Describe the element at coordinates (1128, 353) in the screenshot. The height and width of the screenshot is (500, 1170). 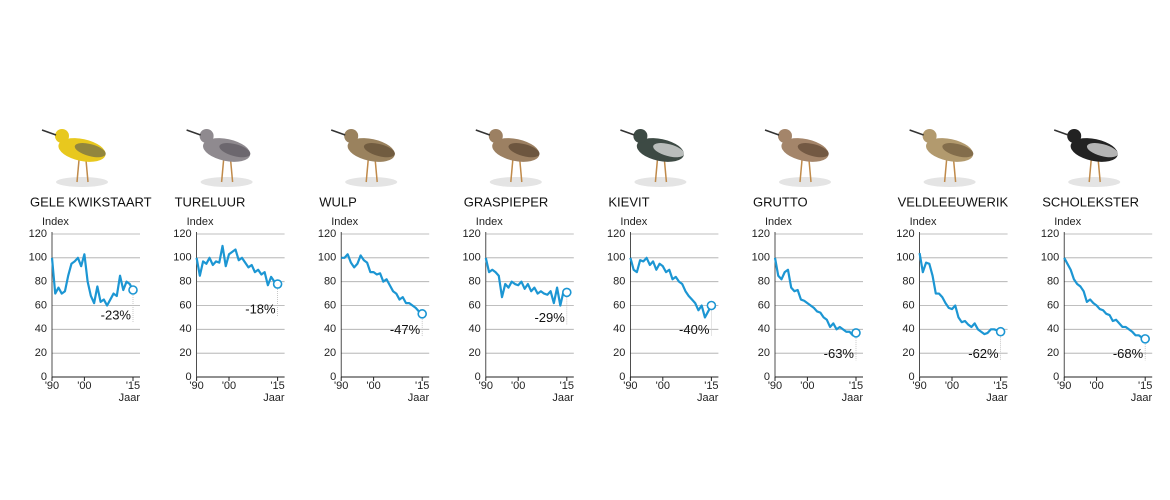
I see `annotation: -68%` at that location.